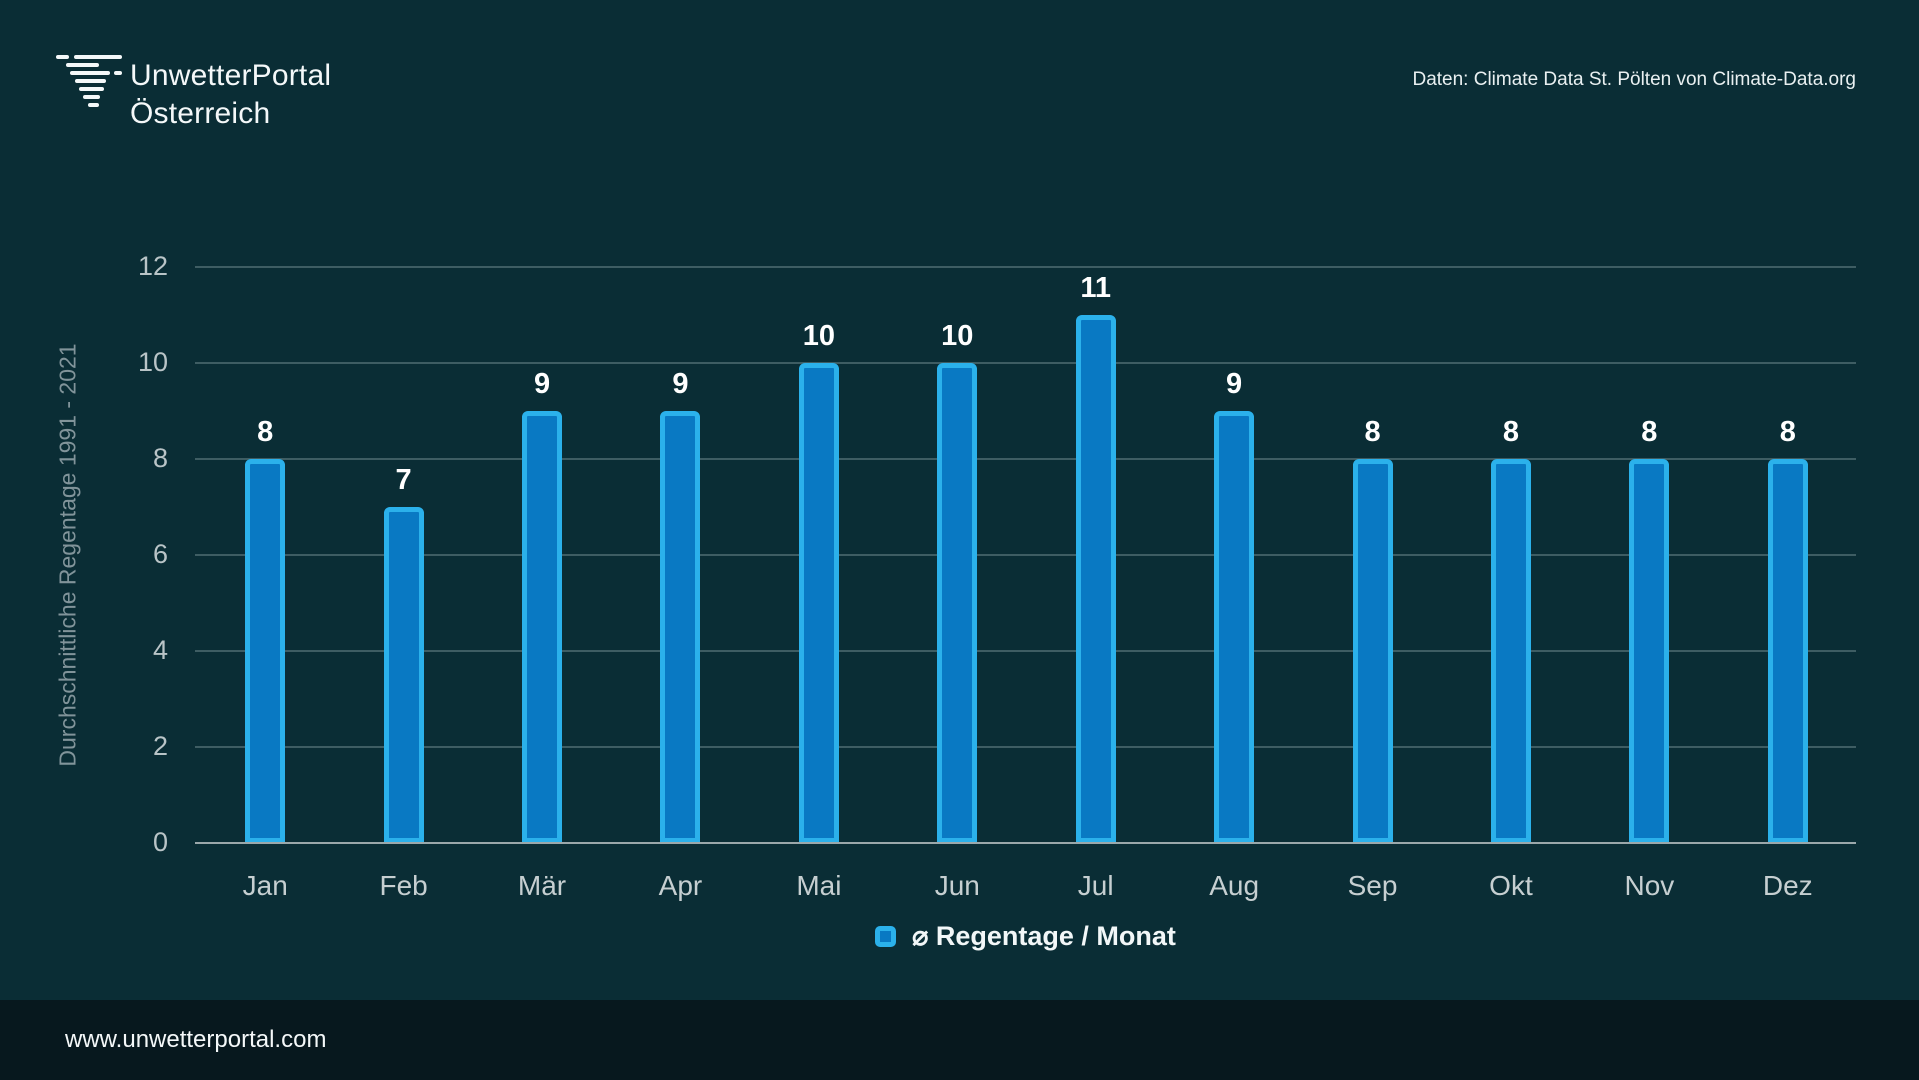 This screenshot has width=1919, height=1080. I want to click on bar-okt: 8, so click(1510, 630).